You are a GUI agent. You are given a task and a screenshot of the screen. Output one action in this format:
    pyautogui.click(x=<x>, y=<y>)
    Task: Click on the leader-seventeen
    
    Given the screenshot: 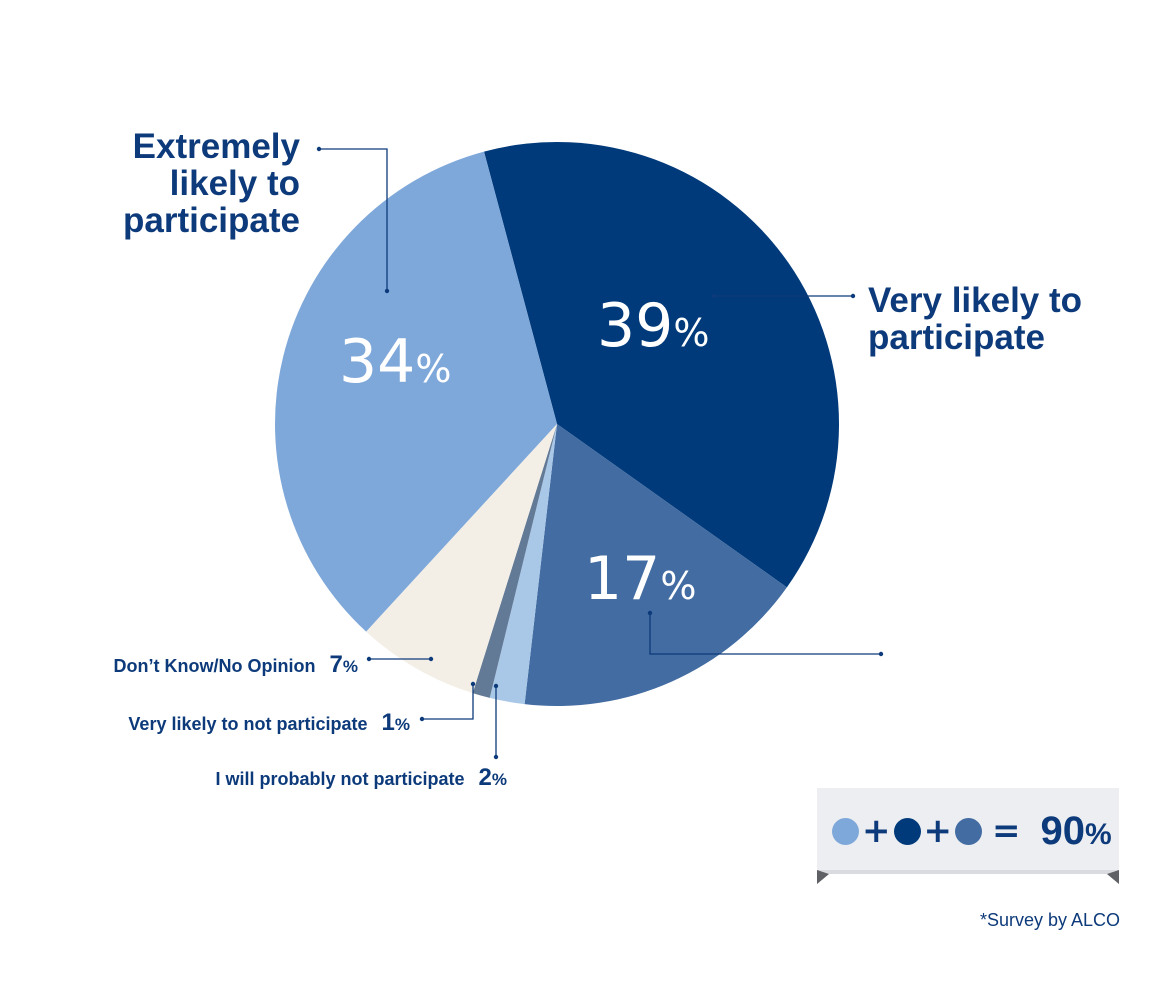 What is the action you would take?
    pyautogui.click(x=765, y=634)
    